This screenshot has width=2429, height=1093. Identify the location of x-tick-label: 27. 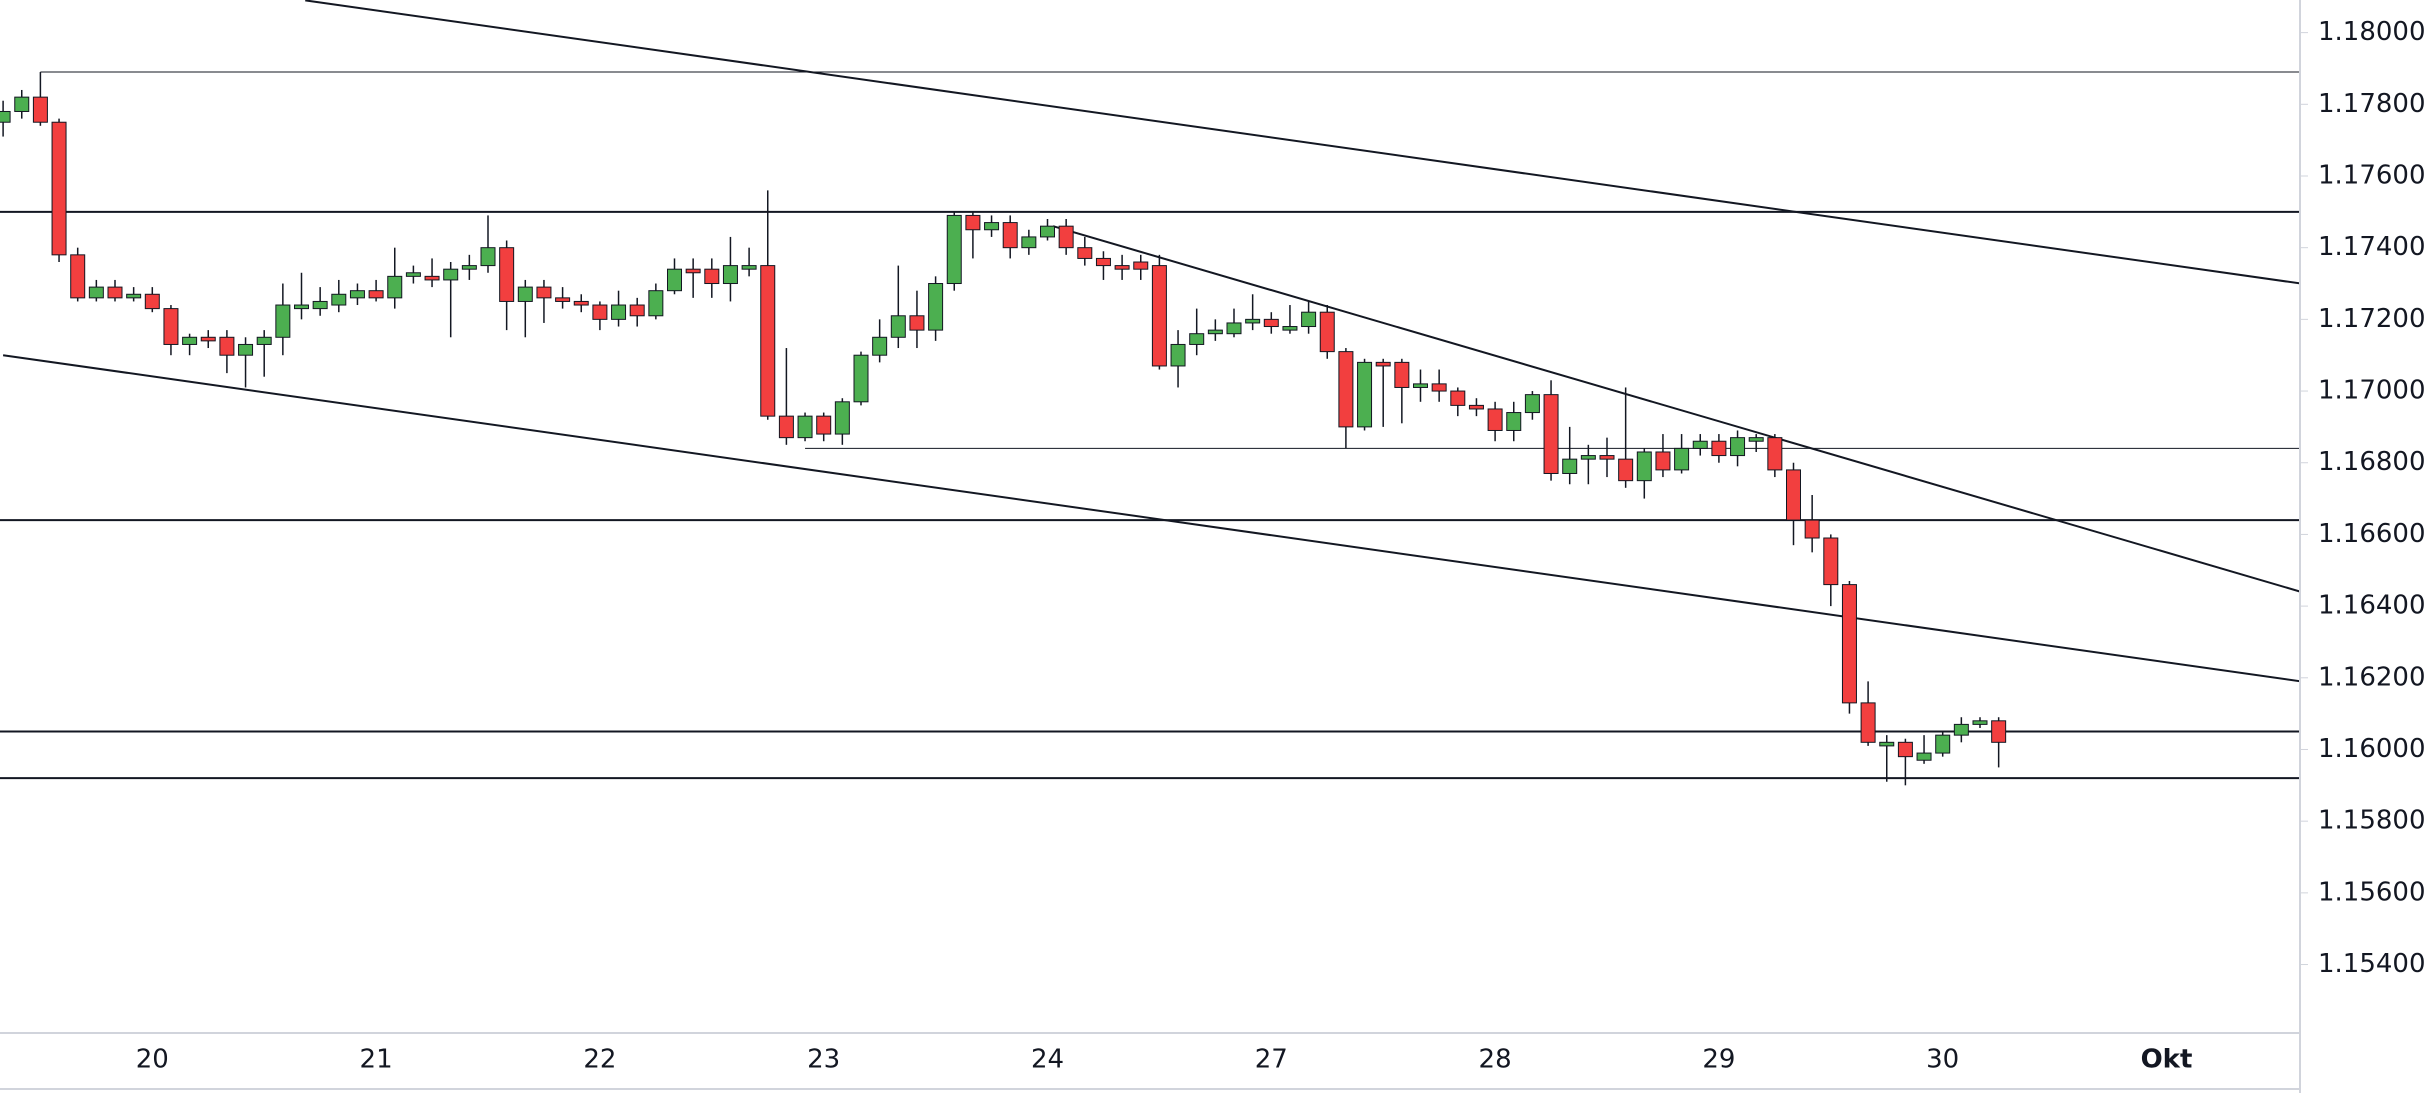
(1271, 1060).